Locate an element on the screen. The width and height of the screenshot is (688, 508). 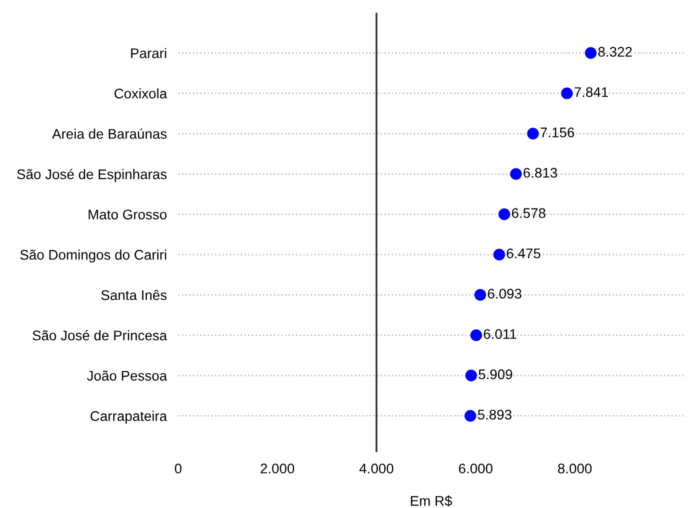
x-axis-title: Em R$ is located at coordinates (431, 501).